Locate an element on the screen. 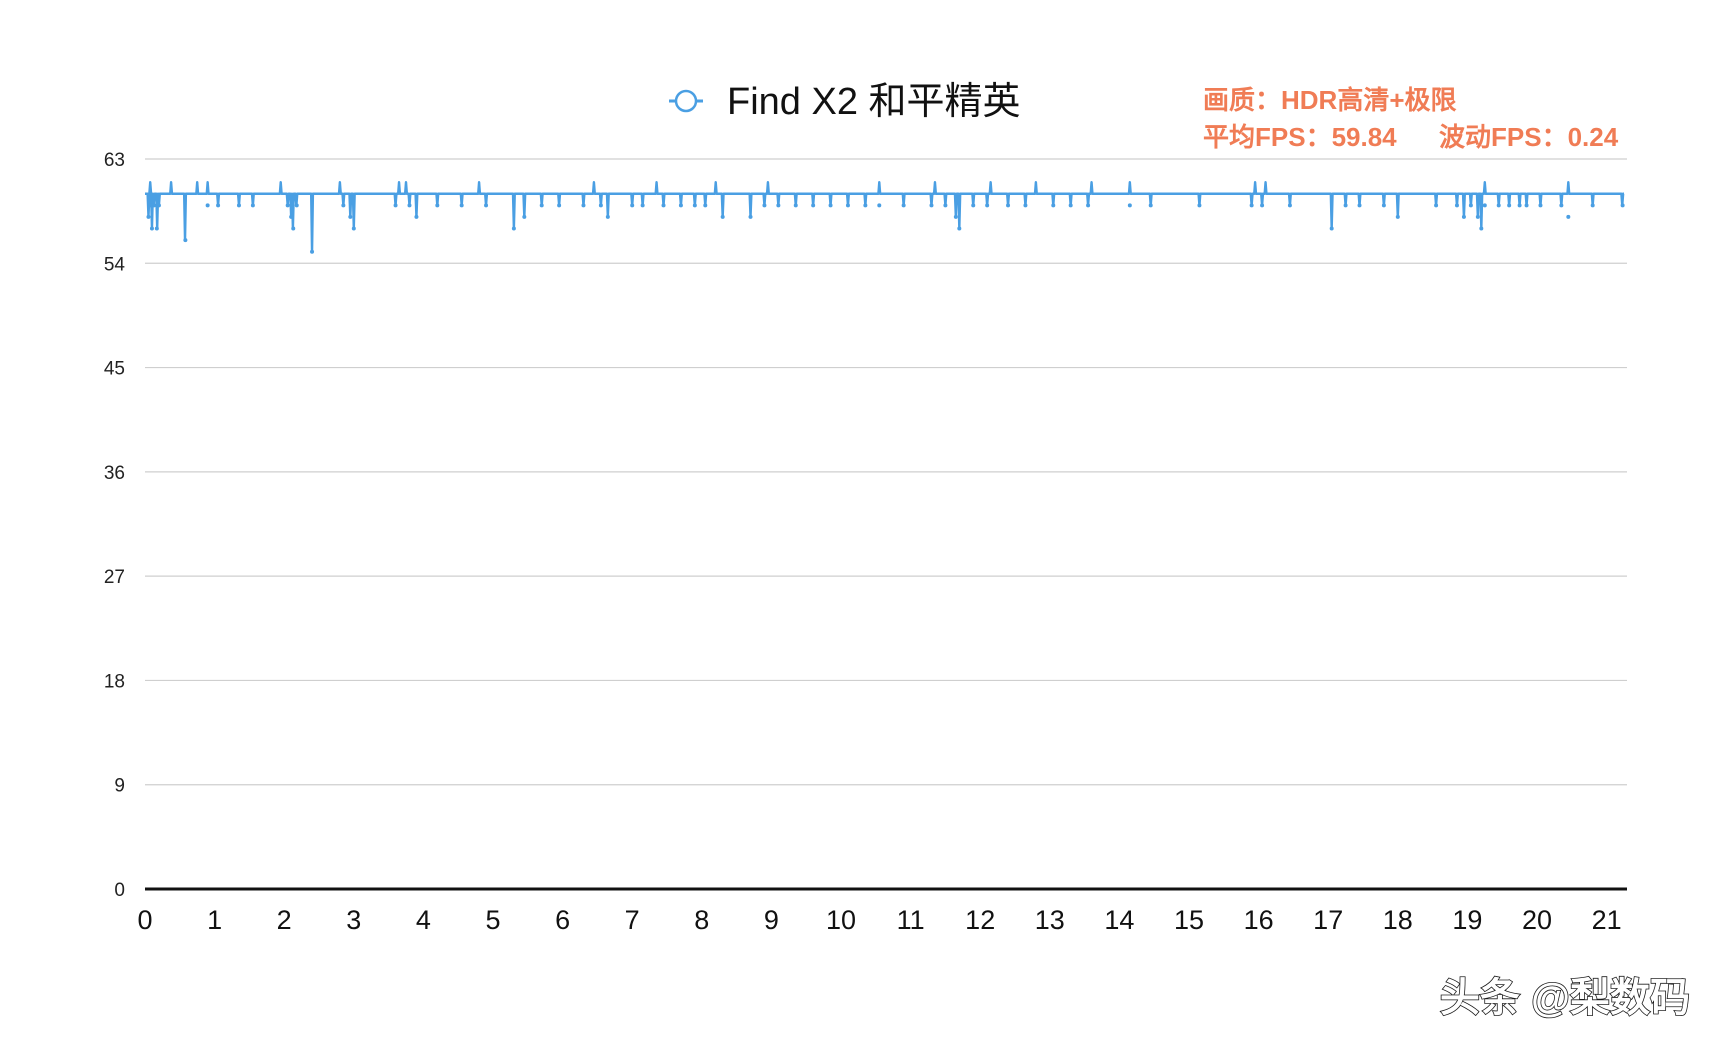 The image size is (1710, 1043). y-tick-label: 0 is located at coordinates (119, 890).